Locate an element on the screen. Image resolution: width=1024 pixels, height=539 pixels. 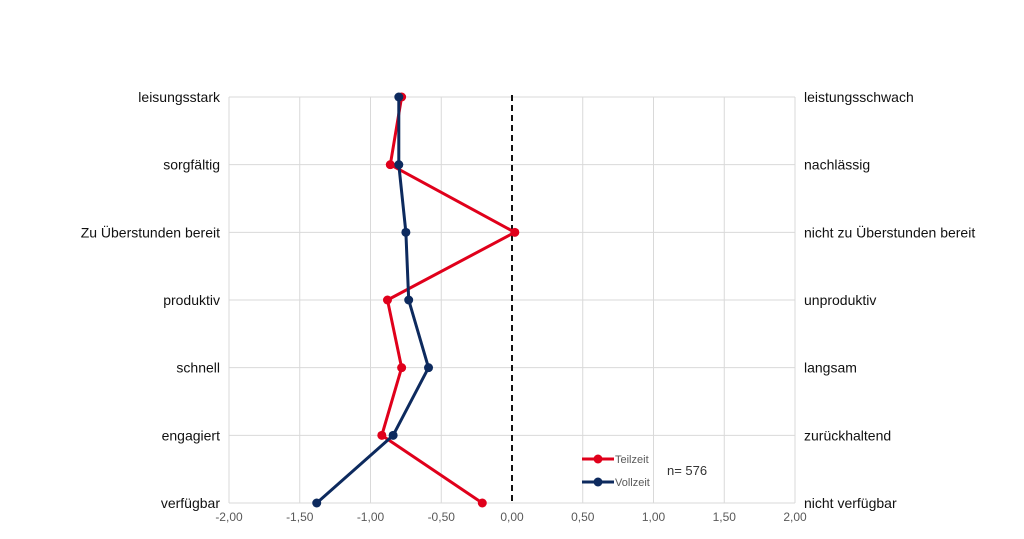
right-category-label: nachlässig is located at coordinates (837, 165).